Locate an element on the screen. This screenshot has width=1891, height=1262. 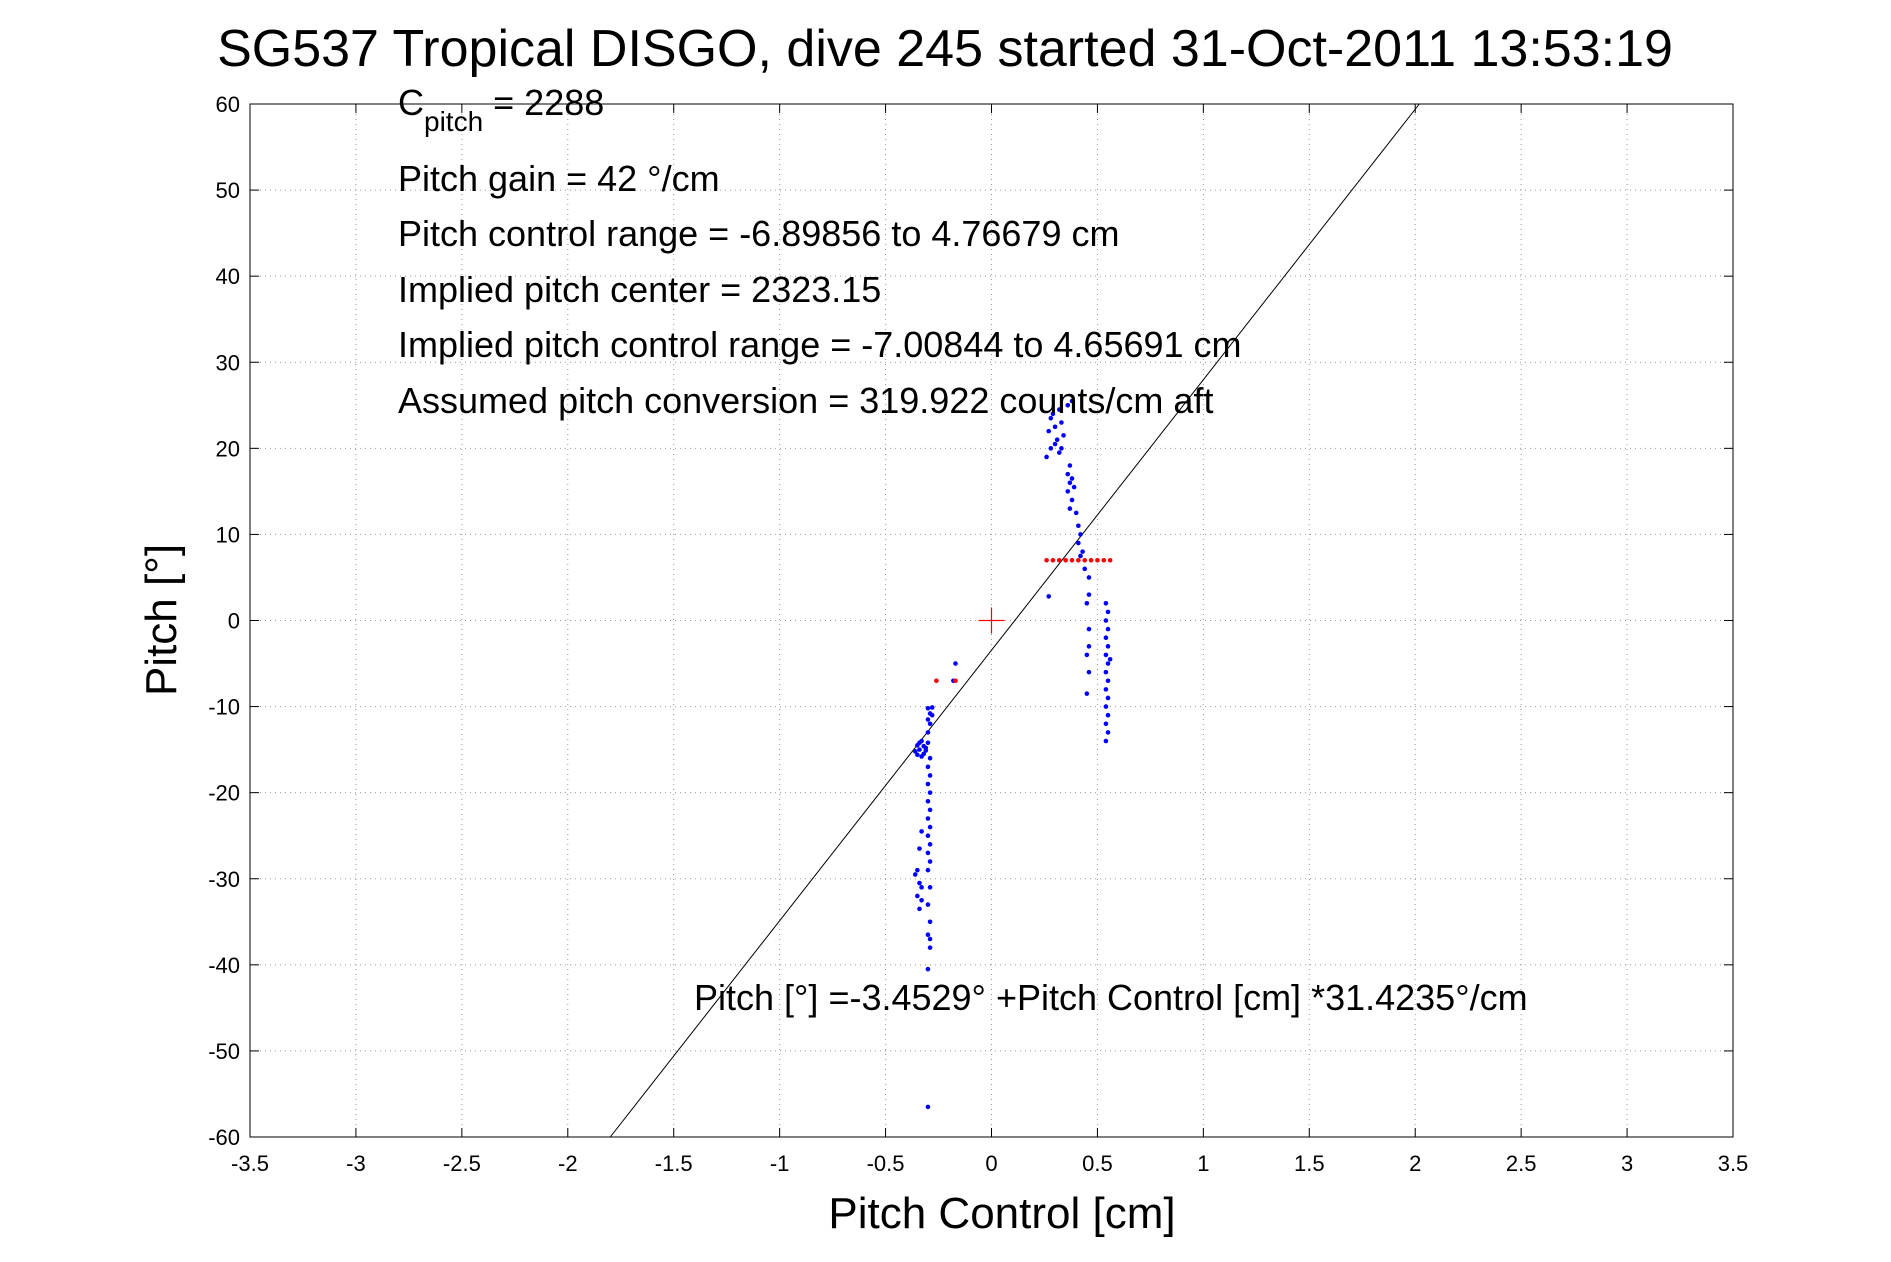
x-tick-label: -0.5 is located at coordinates (886, 1163).